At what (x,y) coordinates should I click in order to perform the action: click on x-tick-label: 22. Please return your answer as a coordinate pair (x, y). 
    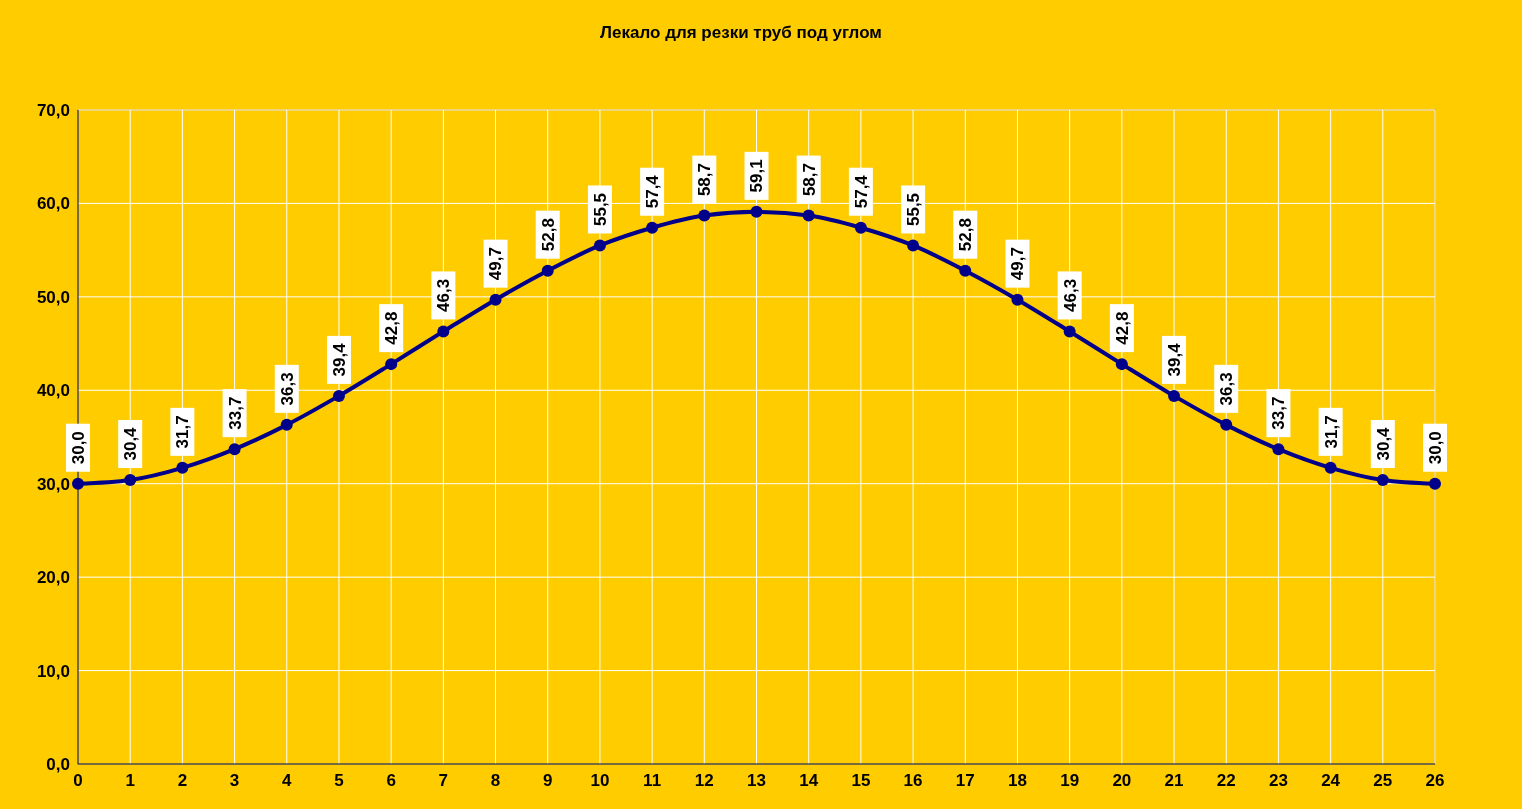
    Looking at the image, I should click on (1226, 780).